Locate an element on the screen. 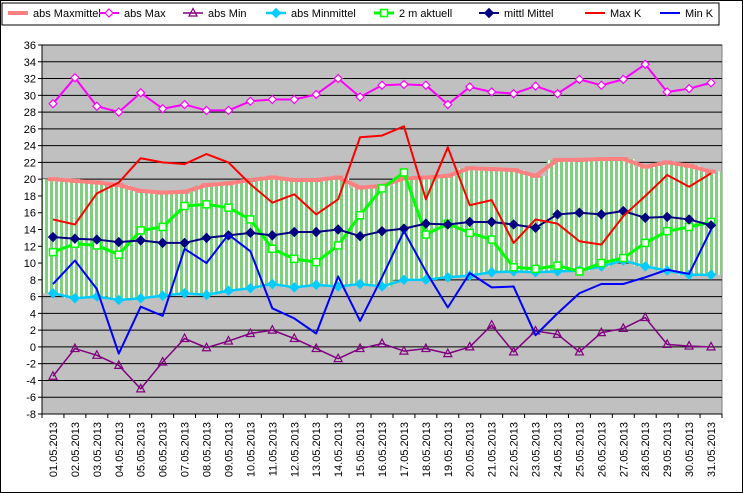 The image size is (743, 493). x-tick-label: 03.05.2013 is located at coordinates (98, 449).